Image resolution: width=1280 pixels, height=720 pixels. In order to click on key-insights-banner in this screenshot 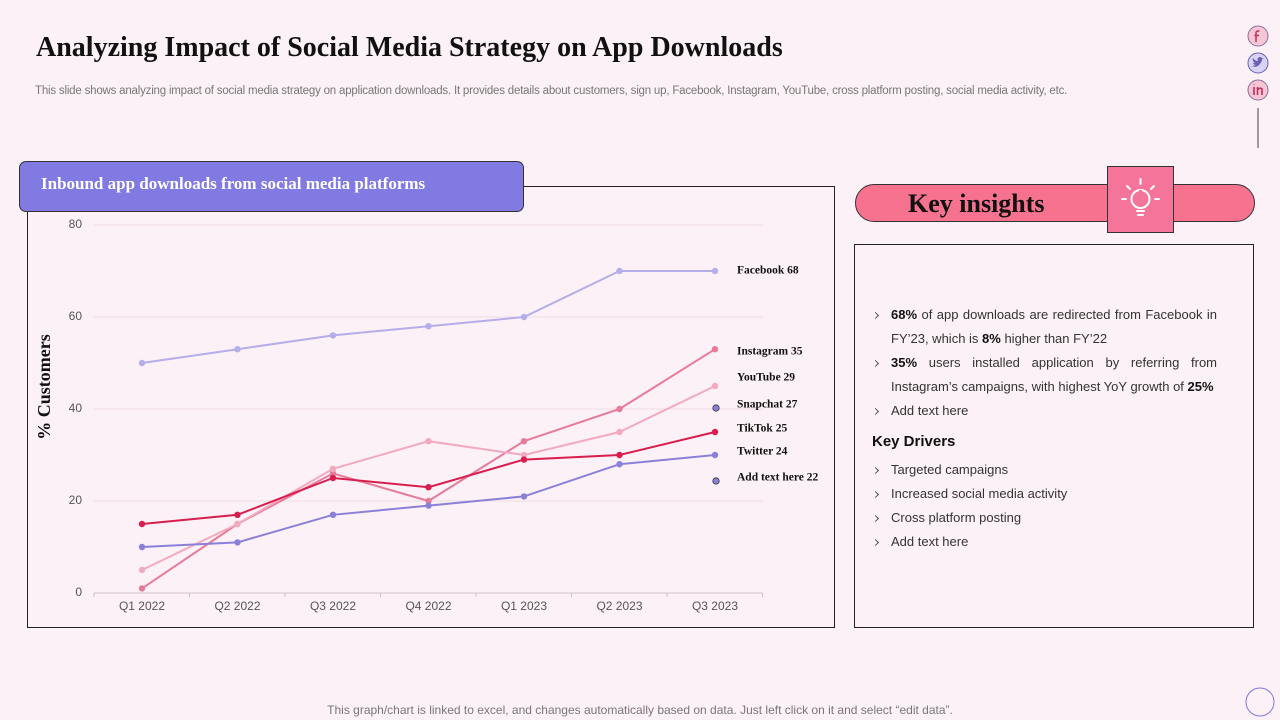, I will do `click(1055, 203)`.